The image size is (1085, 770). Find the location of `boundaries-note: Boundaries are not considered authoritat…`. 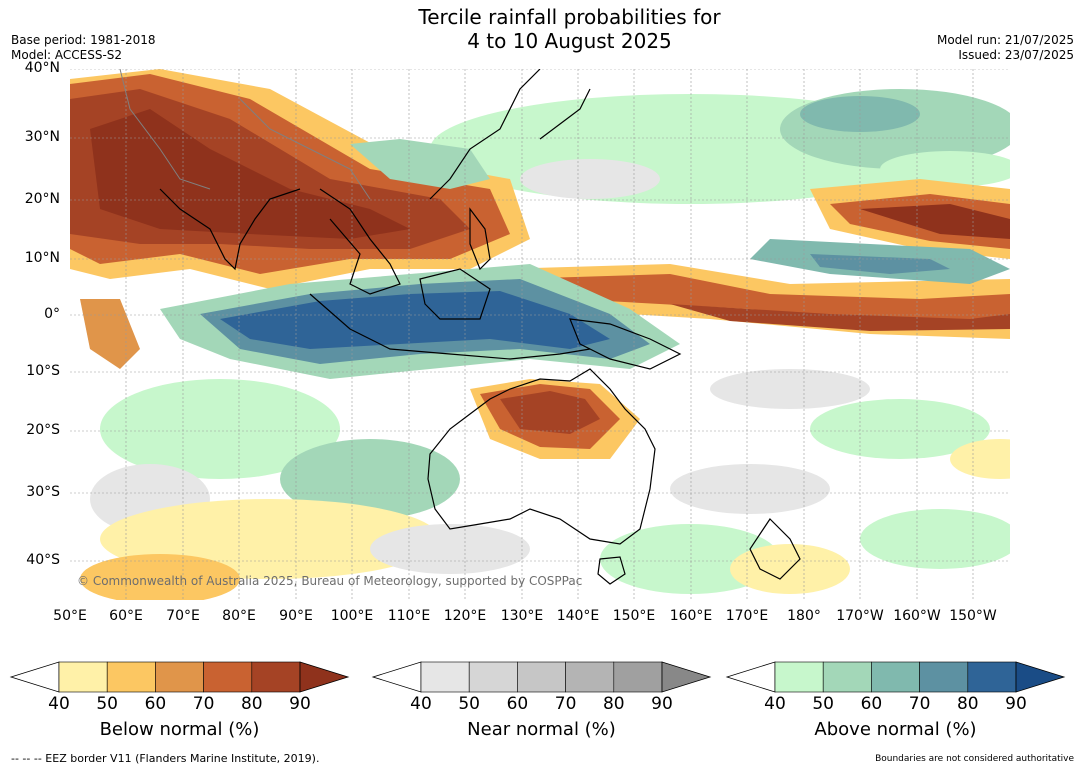

boundaries-note: Boundaries are not considered authoritat… is located at coordinates (974, 759).